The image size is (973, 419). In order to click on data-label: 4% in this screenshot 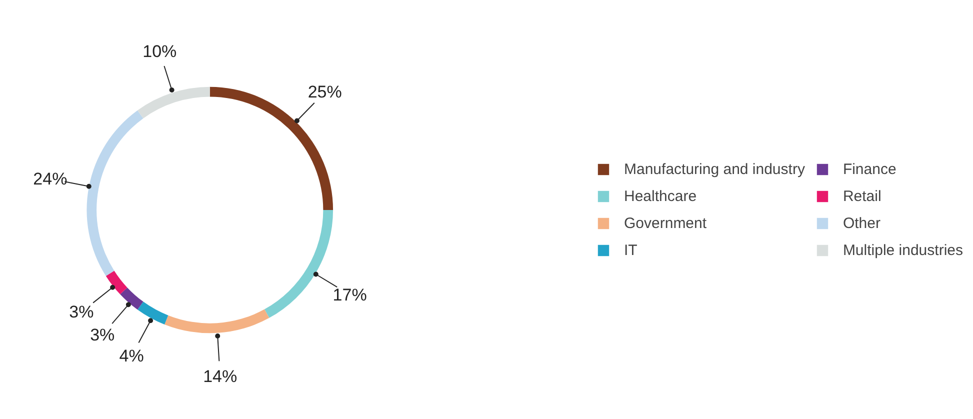, I will do `click(131, 356)`.